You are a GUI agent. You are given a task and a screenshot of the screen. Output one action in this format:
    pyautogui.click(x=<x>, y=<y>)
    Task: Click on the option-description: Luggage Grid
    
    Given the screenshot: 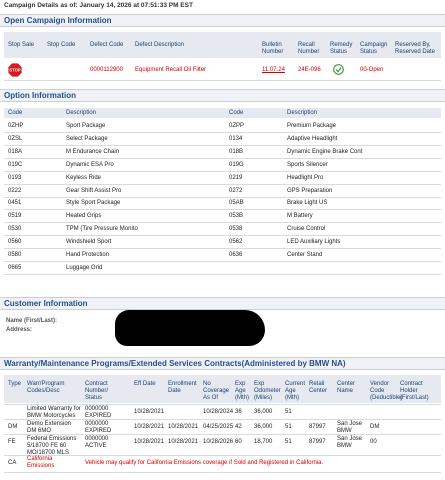 What is the action you would take?
    pyautogui.click(x=84, y=267)
    